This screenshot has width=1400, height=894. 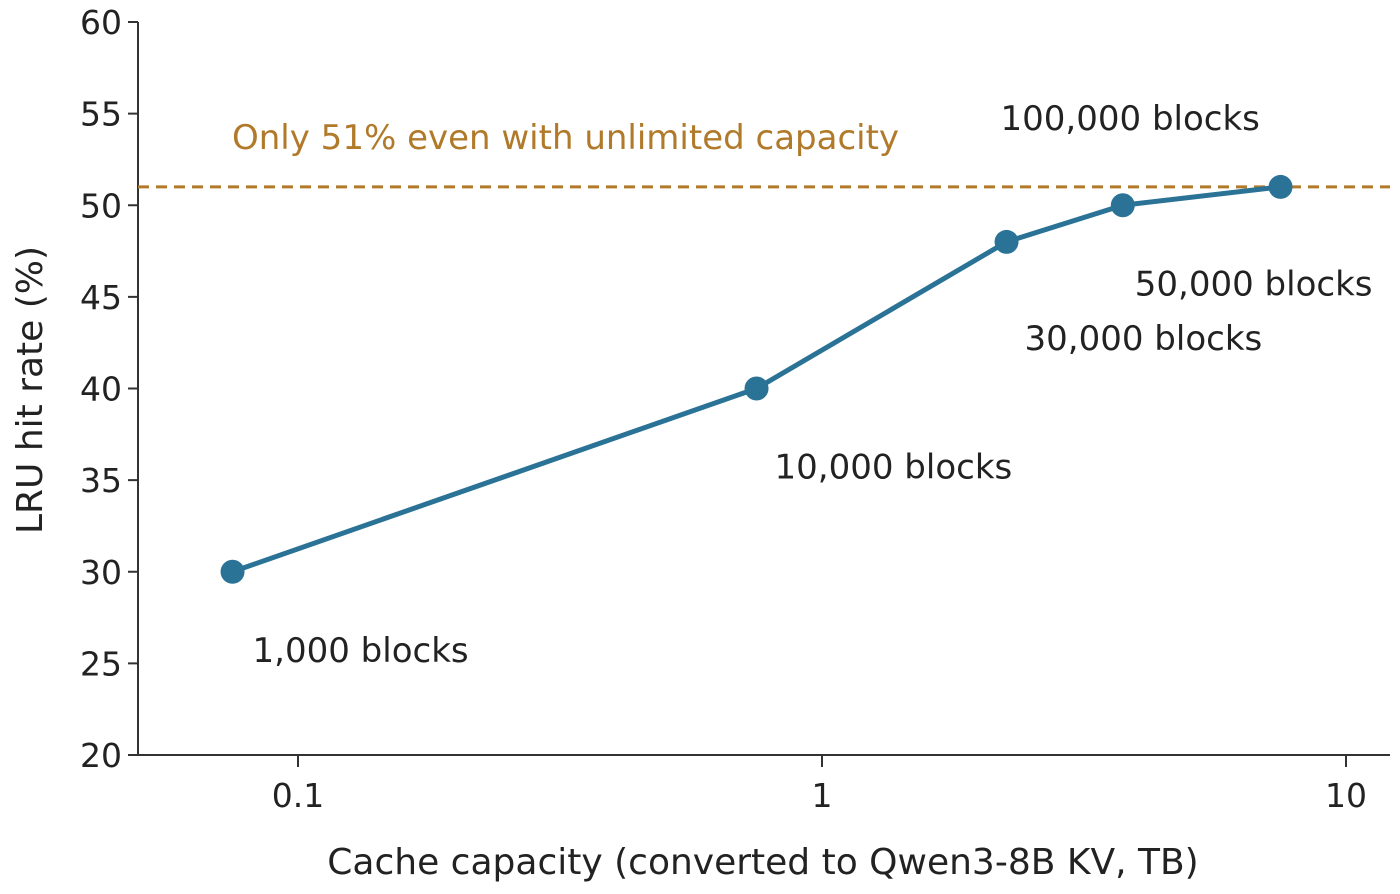 I want to click on y-tick-label: 60, so click(x=101, y=22).